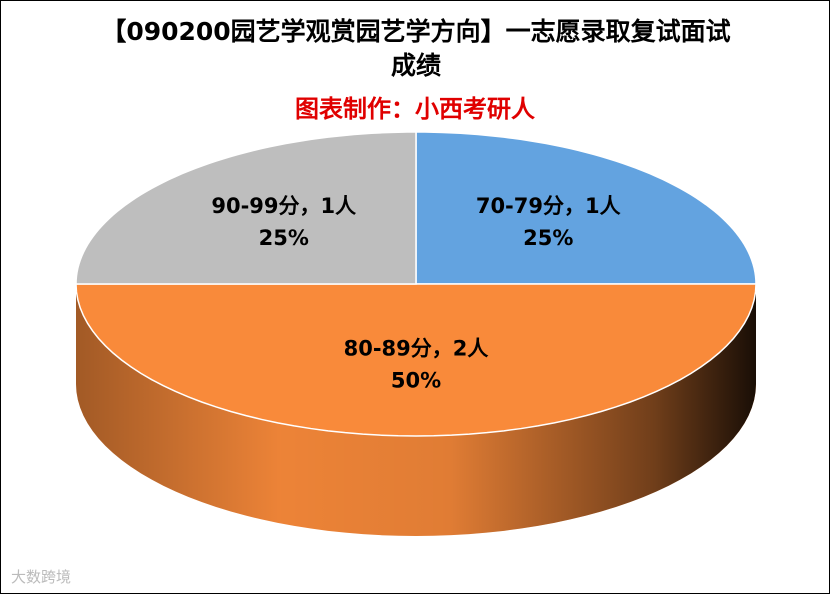  Describe the element at coordinates (416, 381) in the screenshot. I see `label-percent: 50%` at that location.